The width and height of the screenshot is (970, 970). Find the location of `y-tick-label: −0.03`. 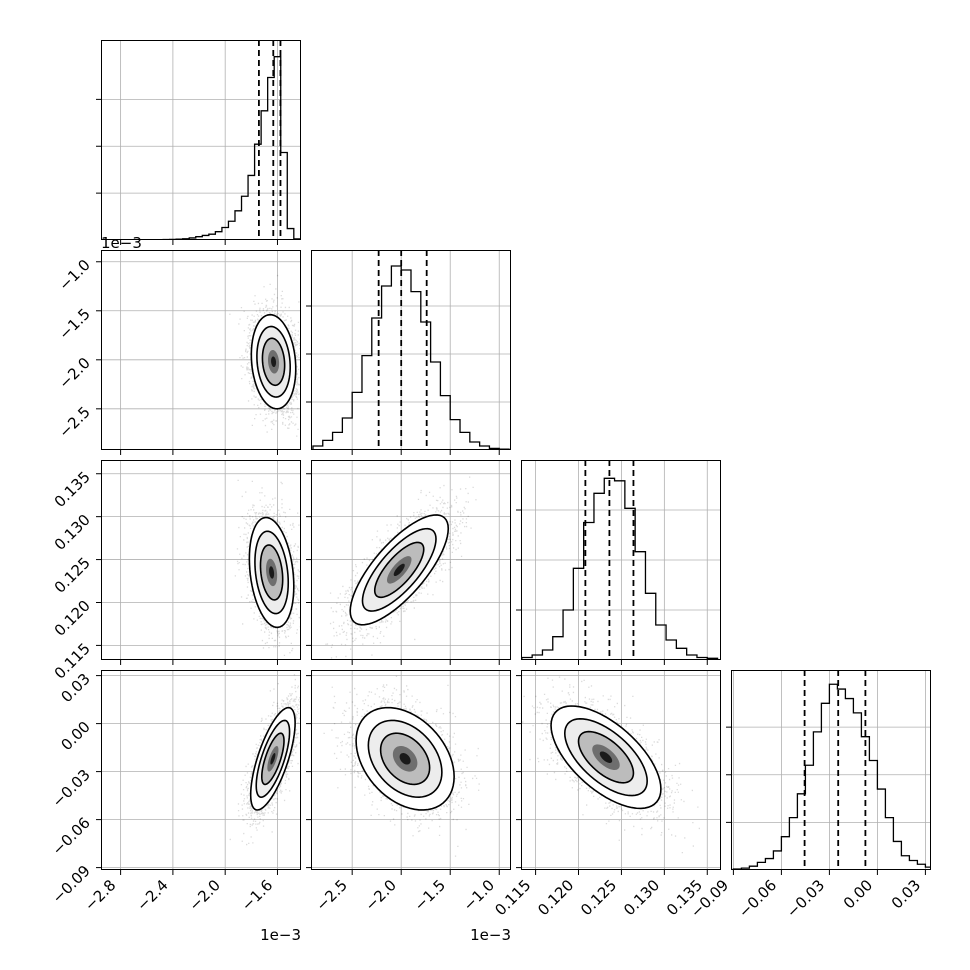

y-tick-label: −0.03 is located at coordinates (71, 788).